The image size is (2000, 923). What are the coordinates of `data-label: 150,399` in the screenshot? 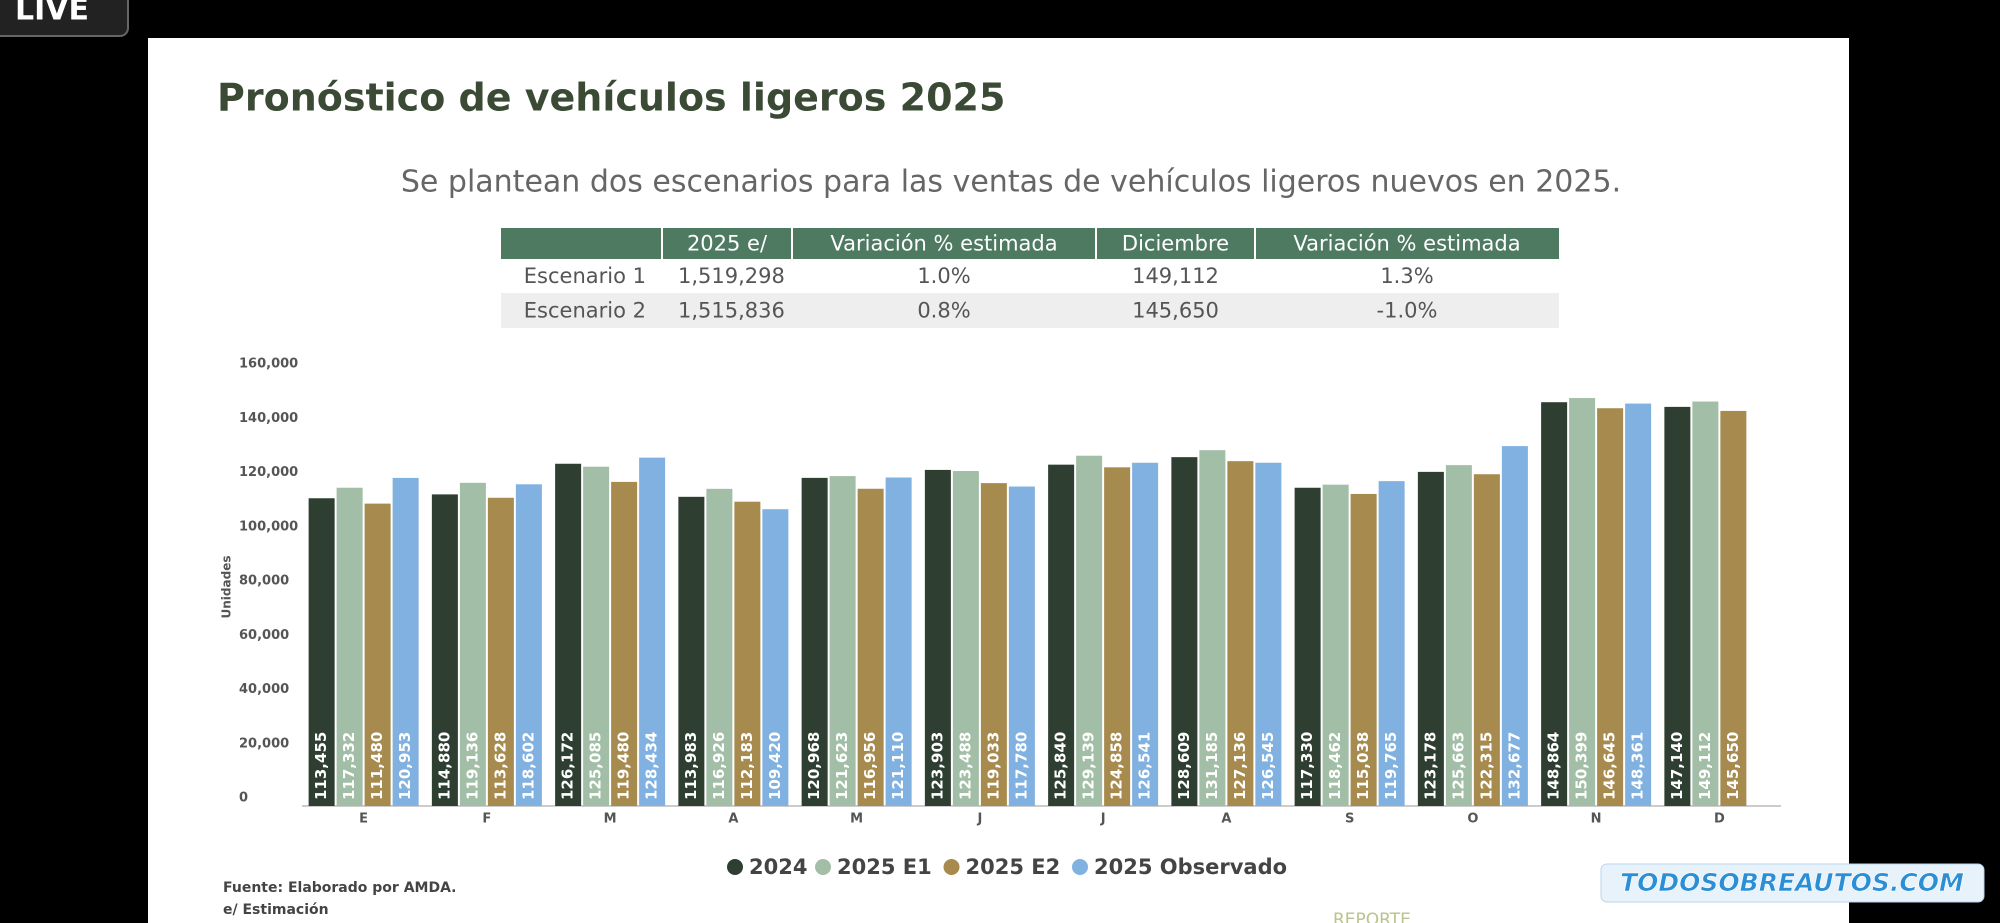 It's located at (1582, 766).